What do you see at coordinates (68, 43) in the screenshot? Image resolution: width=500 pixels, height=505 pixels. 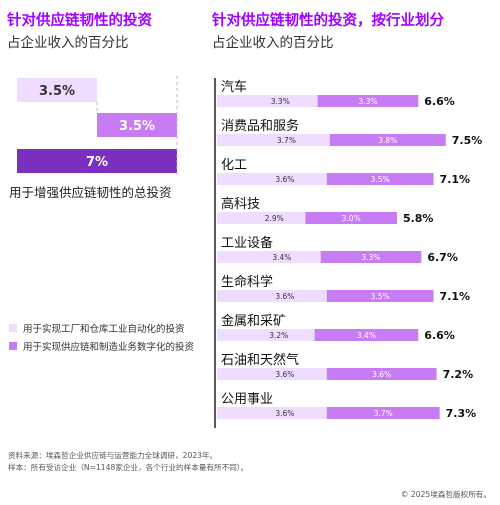 I see `left-chart-subtitle: 占企业收入的百分比` at bounding box center [68, 43].